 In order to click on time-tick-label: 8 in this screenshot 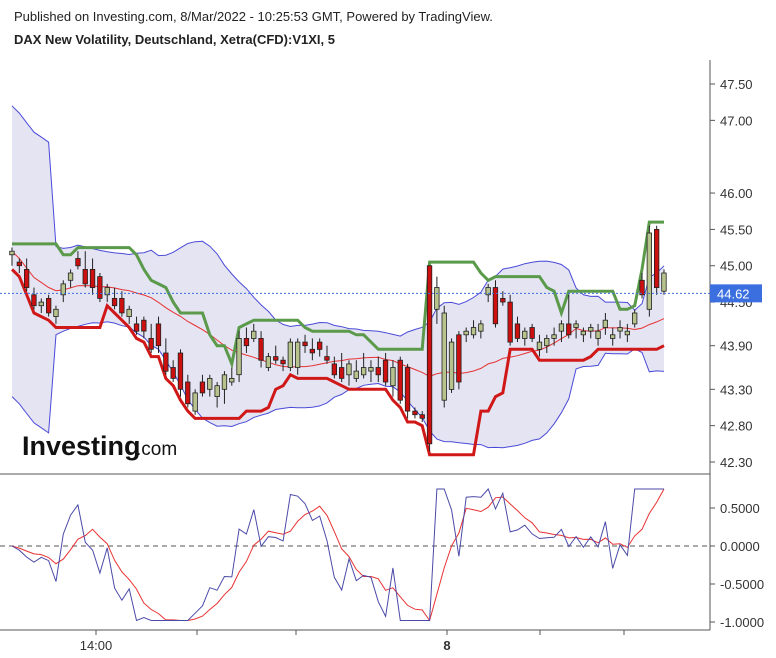, I will do `click(446, 645)`.